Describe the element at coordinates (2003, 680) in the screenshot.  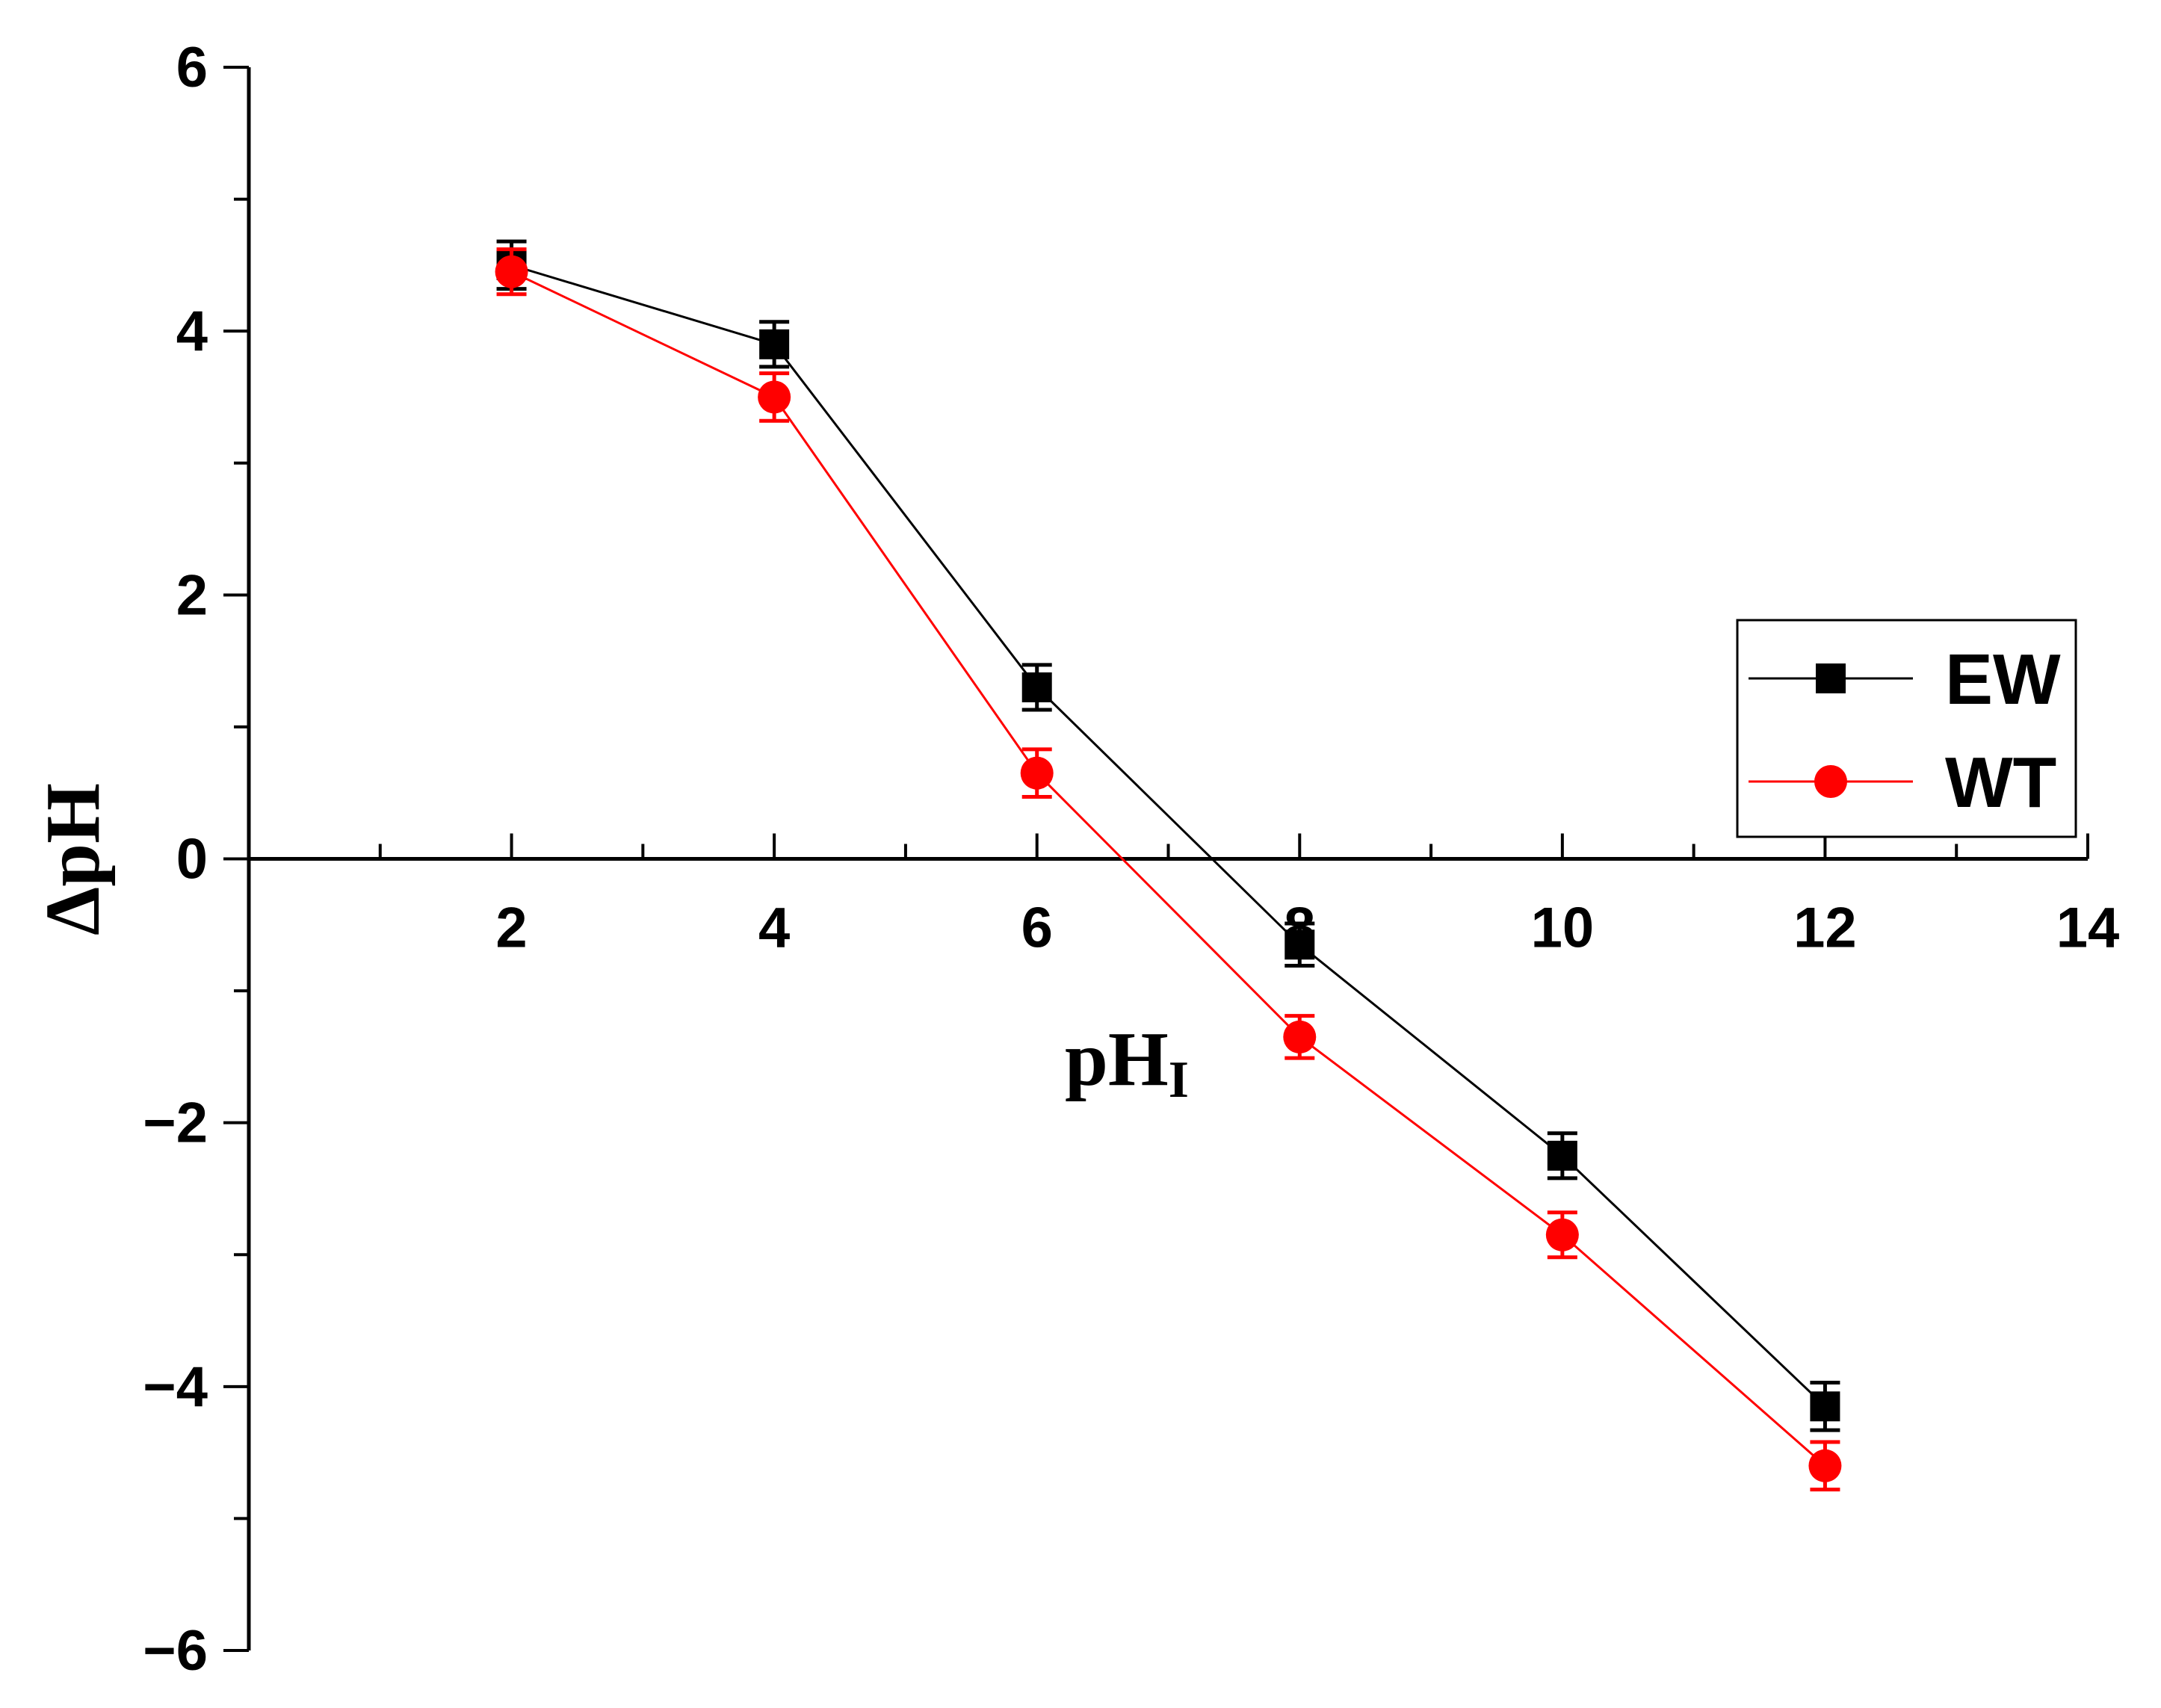
I see `legend-label: EW` at that location.